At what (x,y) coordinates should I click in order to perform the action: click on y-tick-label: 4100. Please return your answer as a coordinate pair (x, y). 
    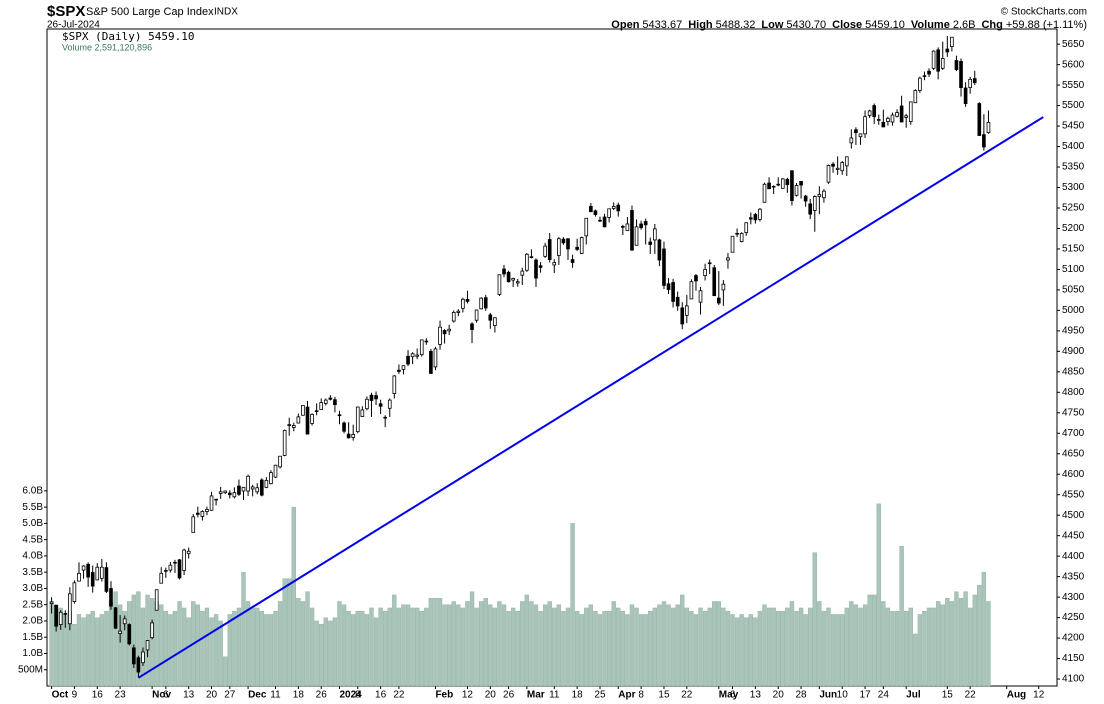
    Looking at the image, I should click on (1073, 679).